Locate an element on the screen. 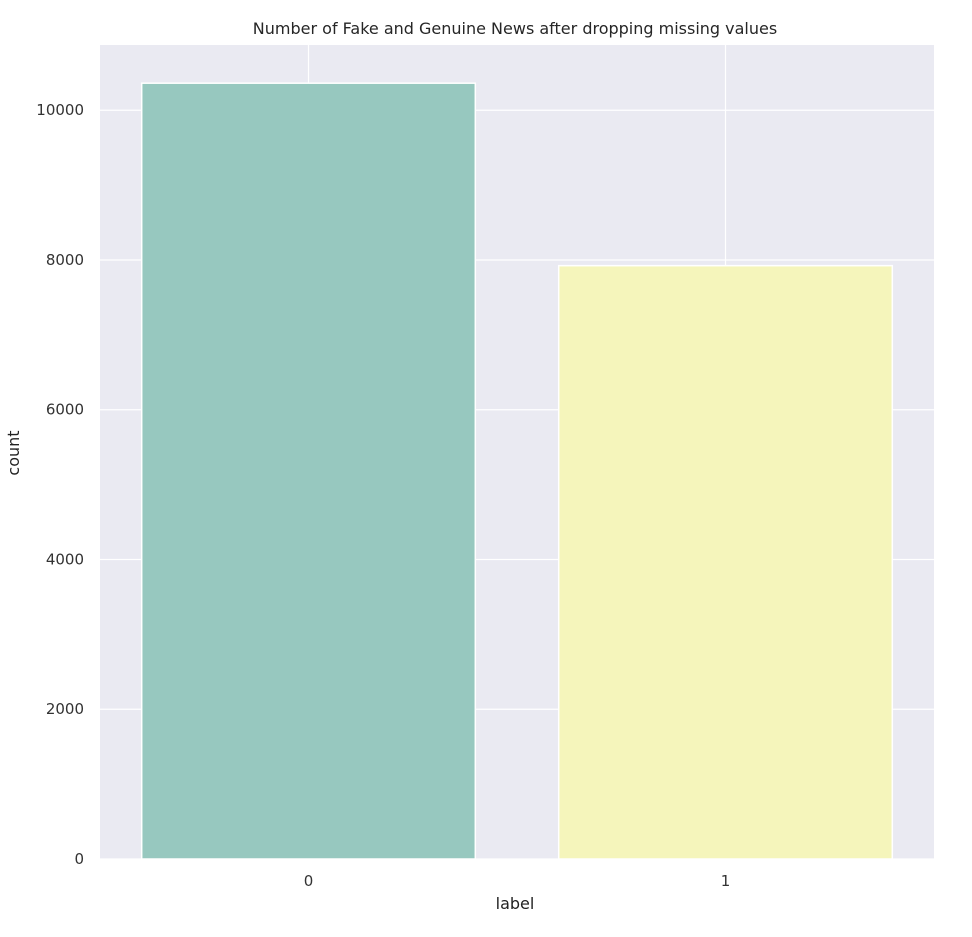  y-tick-label: 0 is located at coordinates (79, 859).